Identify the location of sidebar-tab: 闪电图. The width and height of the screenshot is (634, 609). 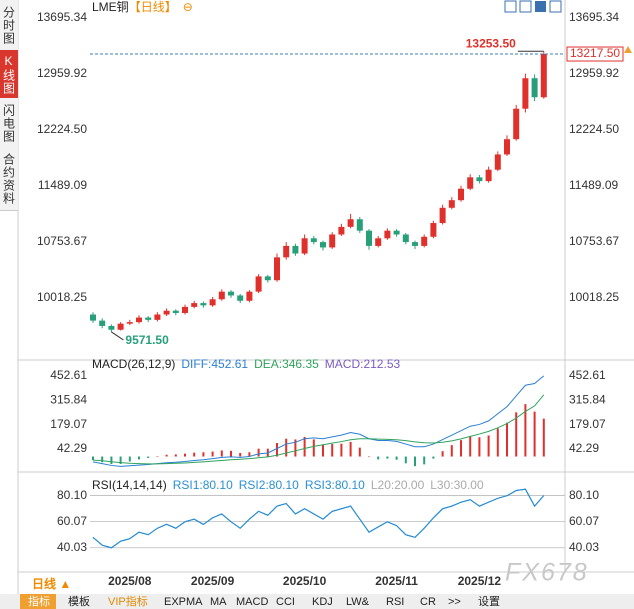
(9, 123).